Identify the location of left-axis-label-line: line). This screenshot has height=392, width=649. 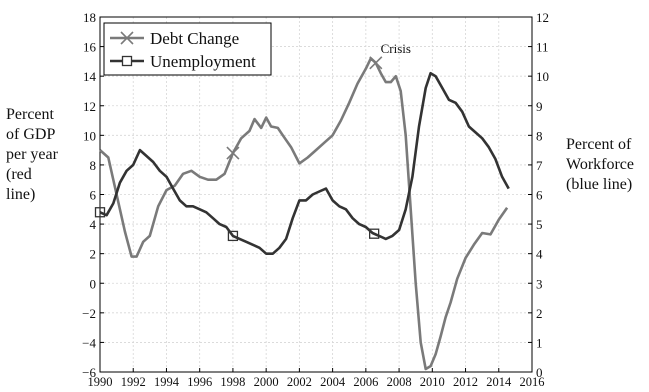
(21, 194).